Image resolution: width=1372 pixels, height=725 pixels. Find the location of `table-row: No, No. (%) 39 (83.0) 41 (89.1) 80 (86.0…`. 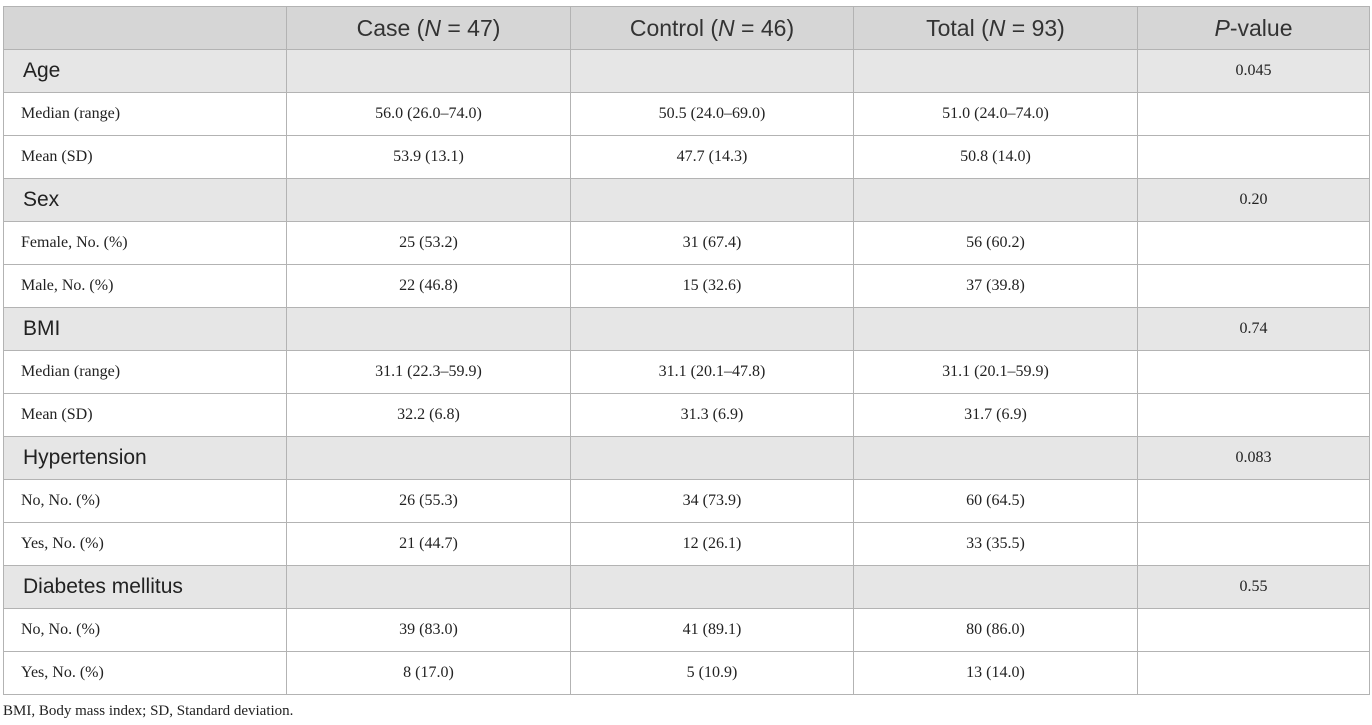

table-row: No, No. (%) 39 (83.0) 41 (89.1) 80 (86.0… is located at coordinates (686, 630).